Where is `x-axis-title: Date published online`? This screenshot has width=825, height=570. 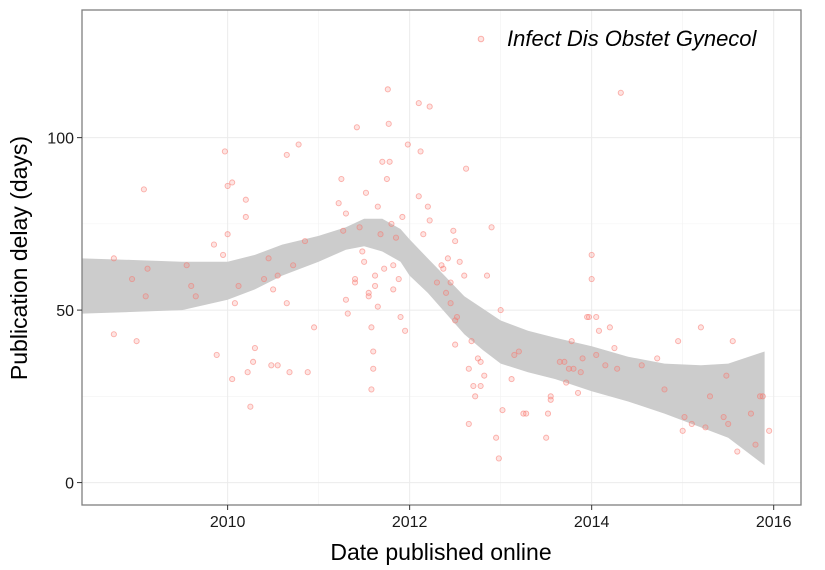 x-axis-title: Date published online is located at coordinates (440, 552).